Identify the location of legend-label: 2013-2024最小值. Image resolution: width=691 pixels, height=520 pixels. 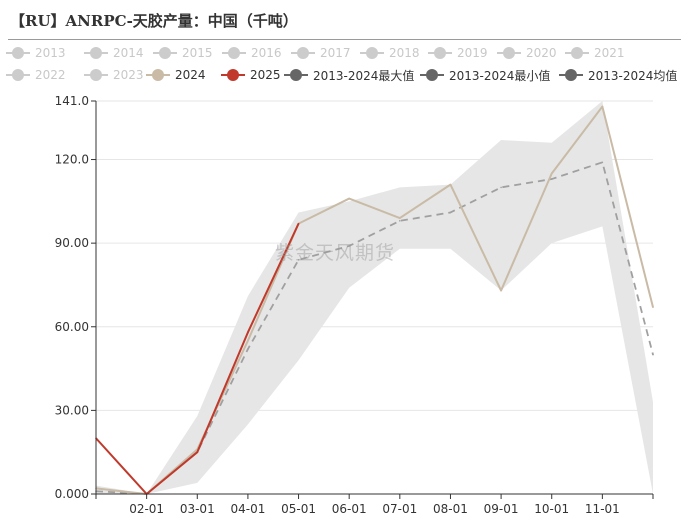
(500, 75).